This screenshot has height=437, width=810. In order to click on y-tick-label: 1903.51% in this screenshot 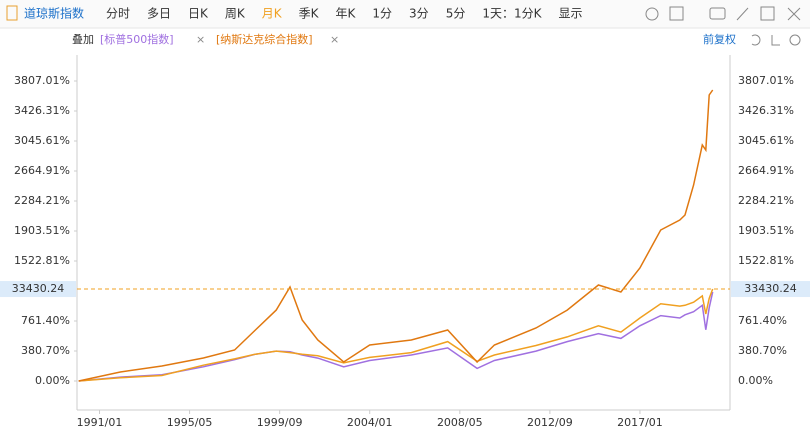, I will do `click(42, 230)`.